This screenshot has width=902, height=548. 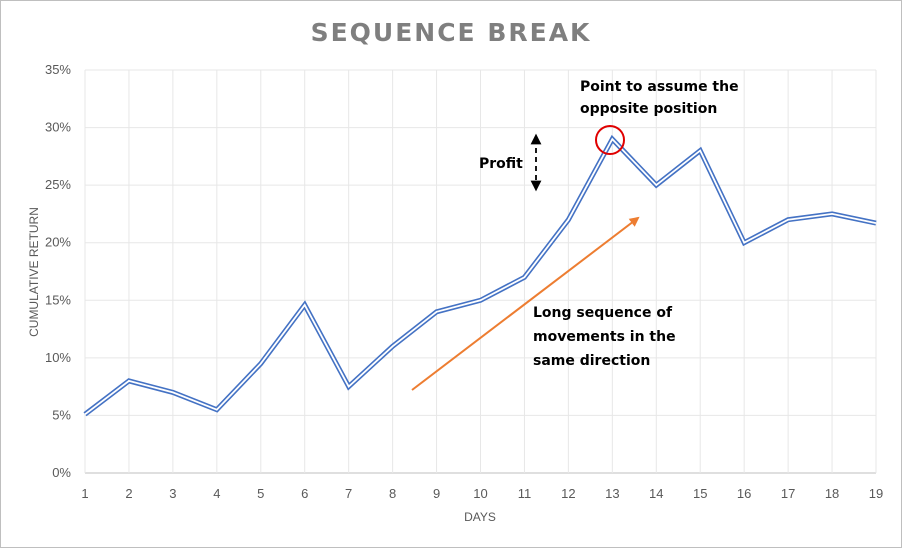 What do you see at coordinates (612, 493) in the screenshot?
I see `x-tick-label: 13` at bounding box center [612, 493].